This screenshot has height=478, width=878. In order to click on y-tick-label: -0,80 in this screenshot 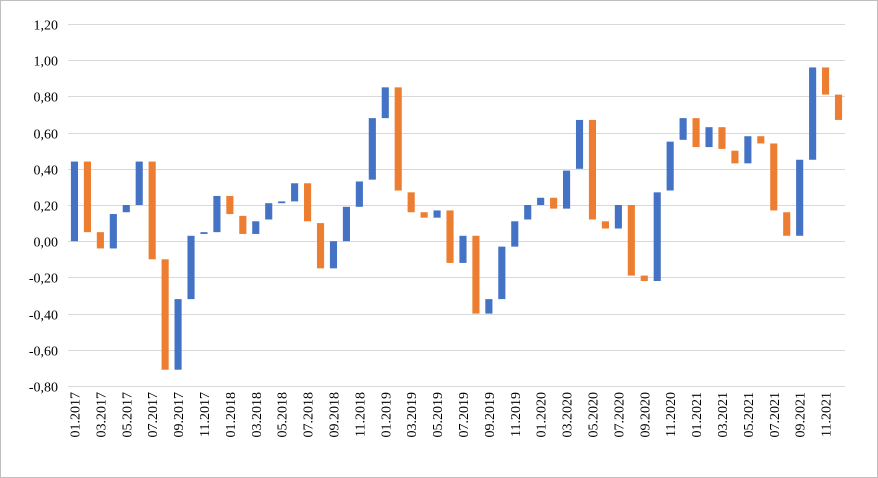, I will do `click(43, 388)`.